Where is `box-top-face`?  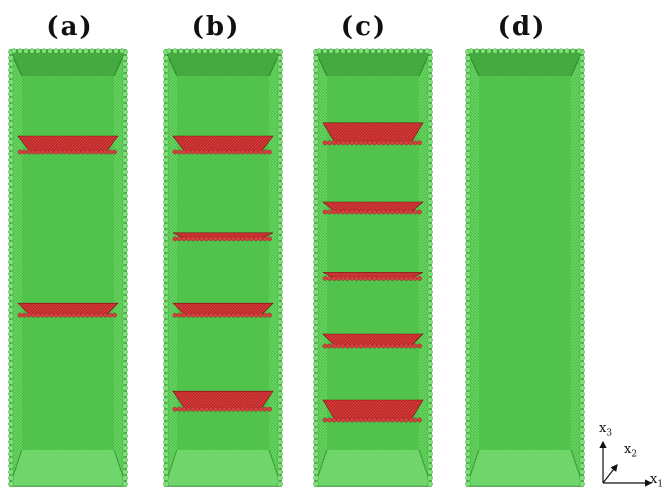 box-top-face is located at coordinates (223, 63).